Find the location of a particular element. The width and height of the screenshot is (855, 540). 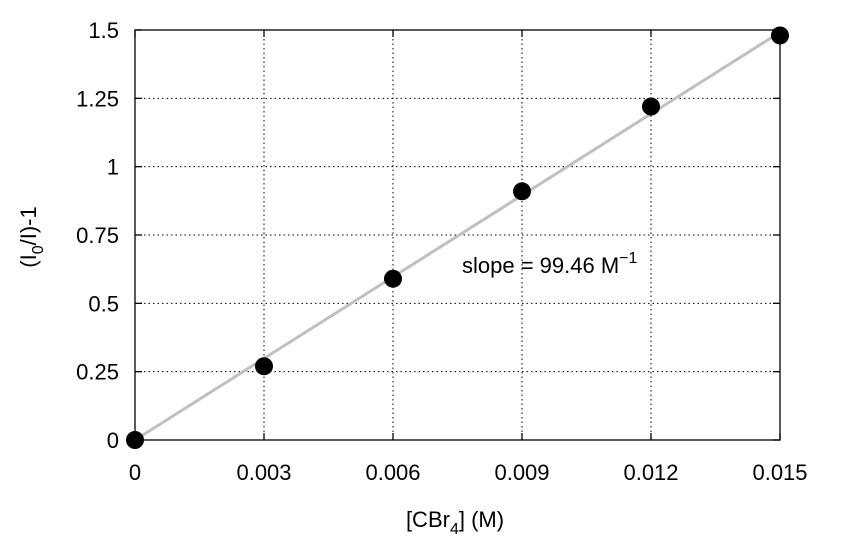

x-axis-label-suffix: ] (M) is located at coordinates (481, 519).